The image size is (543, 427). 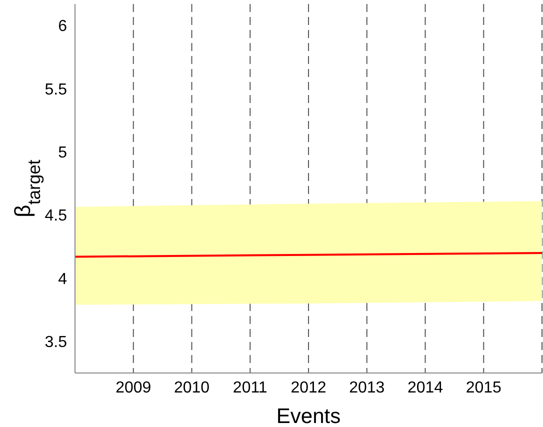 I want to click on y-tick-label: 3.5, so click(x=56, y=343).